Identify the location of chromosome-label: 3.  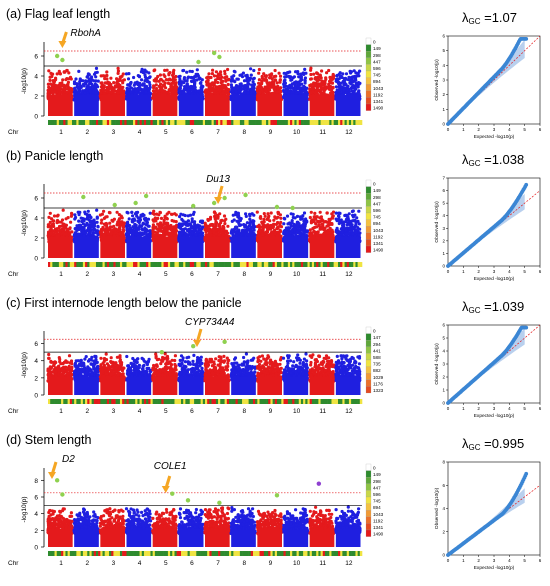
(114, 563).